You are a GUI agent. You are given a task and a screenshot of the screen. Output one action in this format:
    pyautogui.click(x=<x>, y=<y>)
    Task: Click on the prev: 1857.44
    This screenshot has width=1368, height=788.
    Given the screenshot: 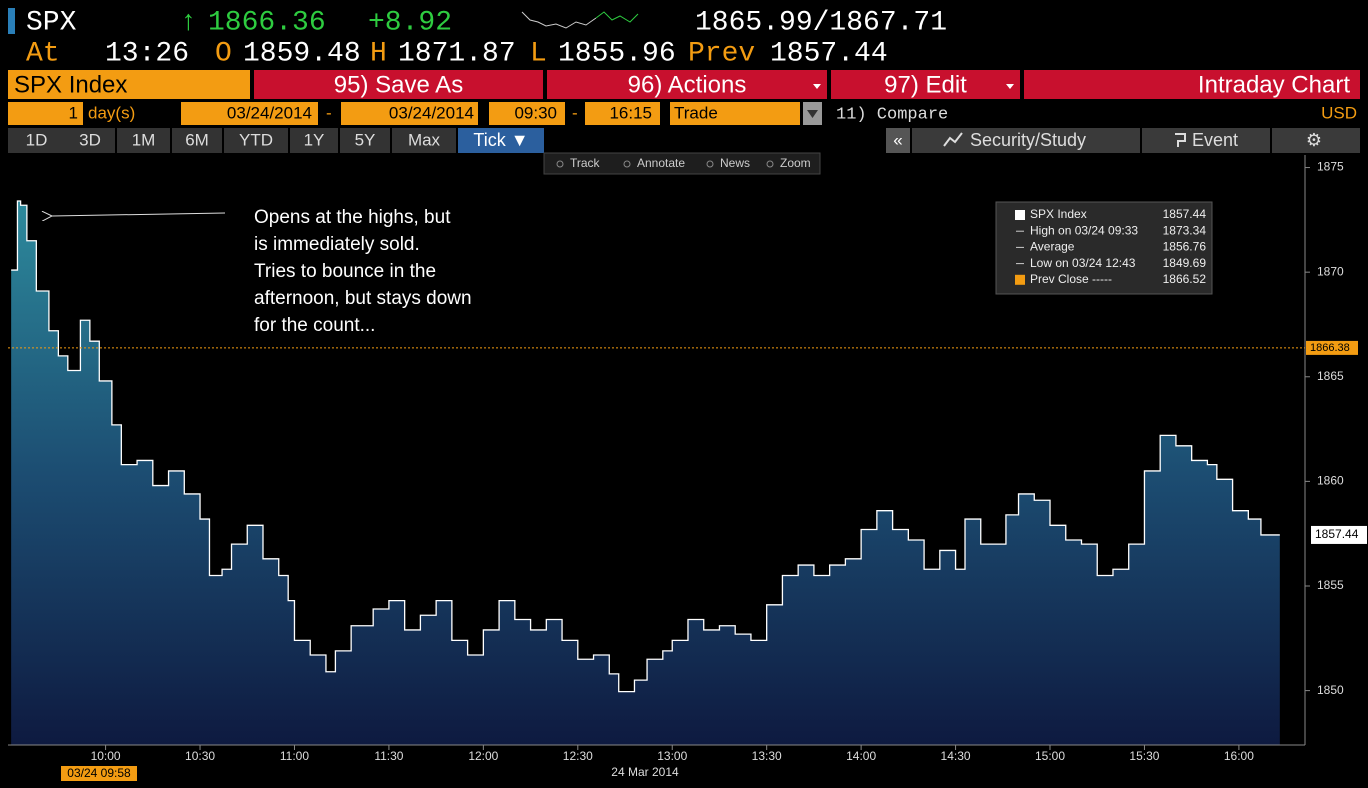 What is the action you would take?
    pyautogui.click(x=829, y=53)
    